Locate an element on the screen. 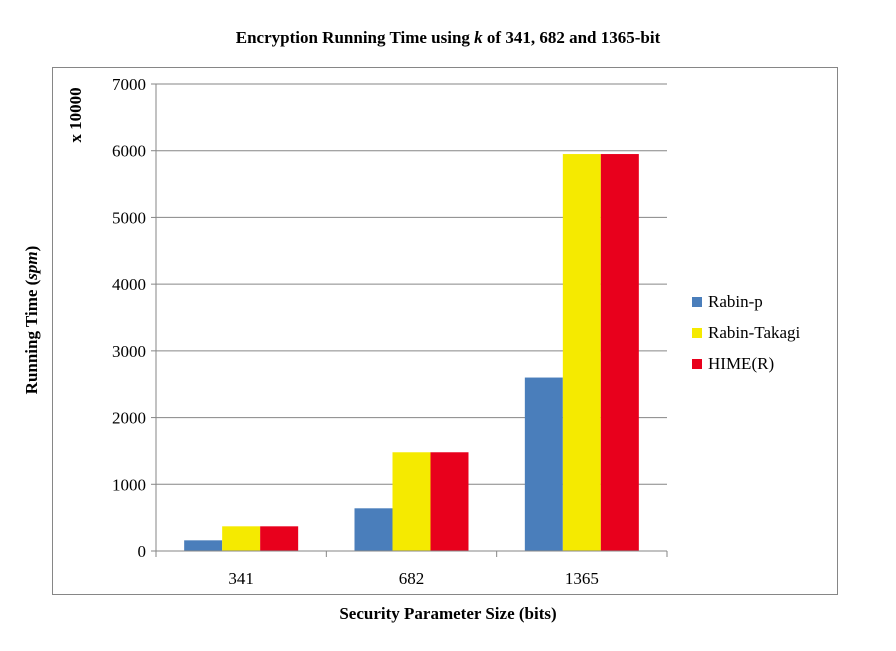 The height and width of the screenshot is (651, 896). x-tick-label: 682 is located at coordinates (412, 578).